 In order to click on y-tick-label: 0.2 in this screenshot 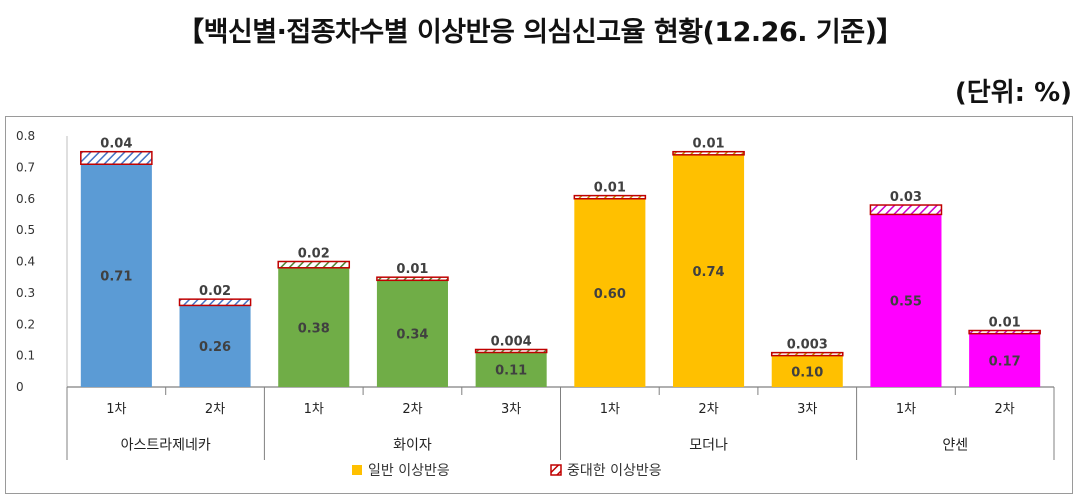, I will do `click(25, 324)`.